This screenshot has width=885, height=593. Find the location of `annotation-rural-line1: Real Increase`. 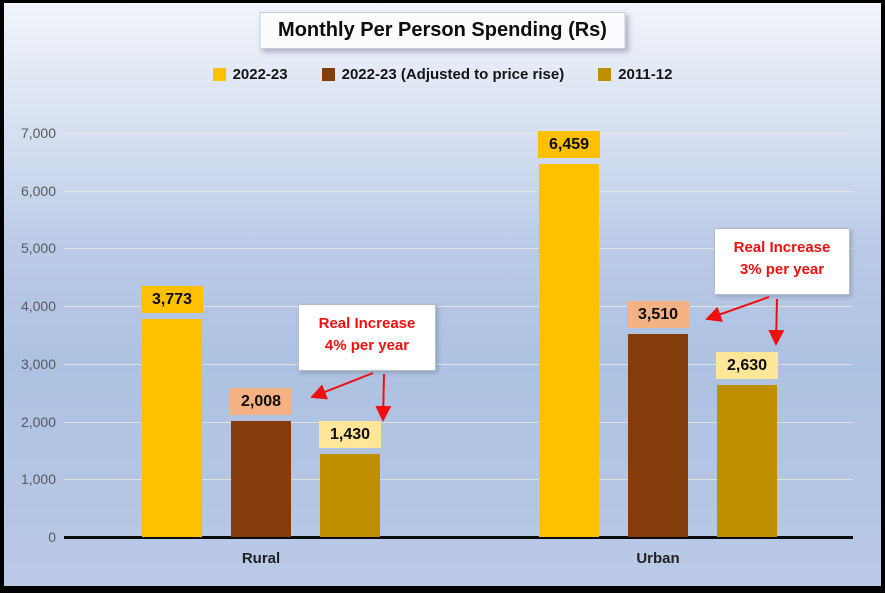

annotation-rural-line1: Real Increase is located at coordinates (367, 323).